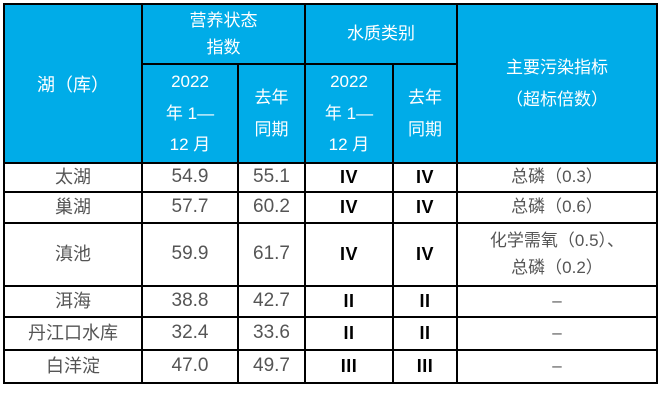  What do you see at coordinates (425, 113) in the screenshot?
I see `header-quality-period-prev: 去年 同期` at bounding box center [425, 113].